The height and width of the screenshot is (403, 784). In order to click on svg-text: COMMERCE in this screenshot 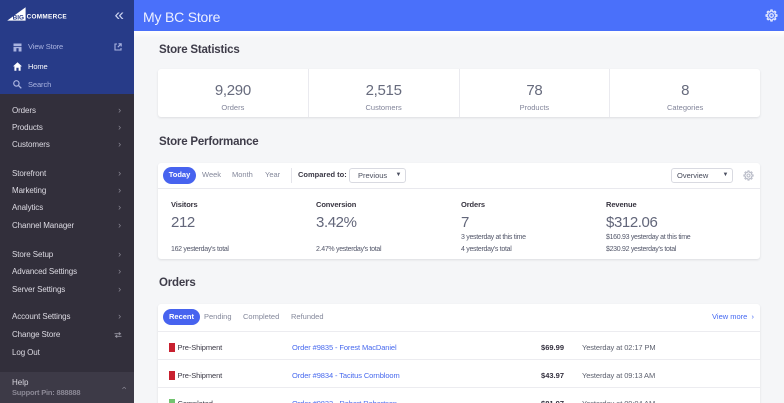, I will do `click(47, 17)`.